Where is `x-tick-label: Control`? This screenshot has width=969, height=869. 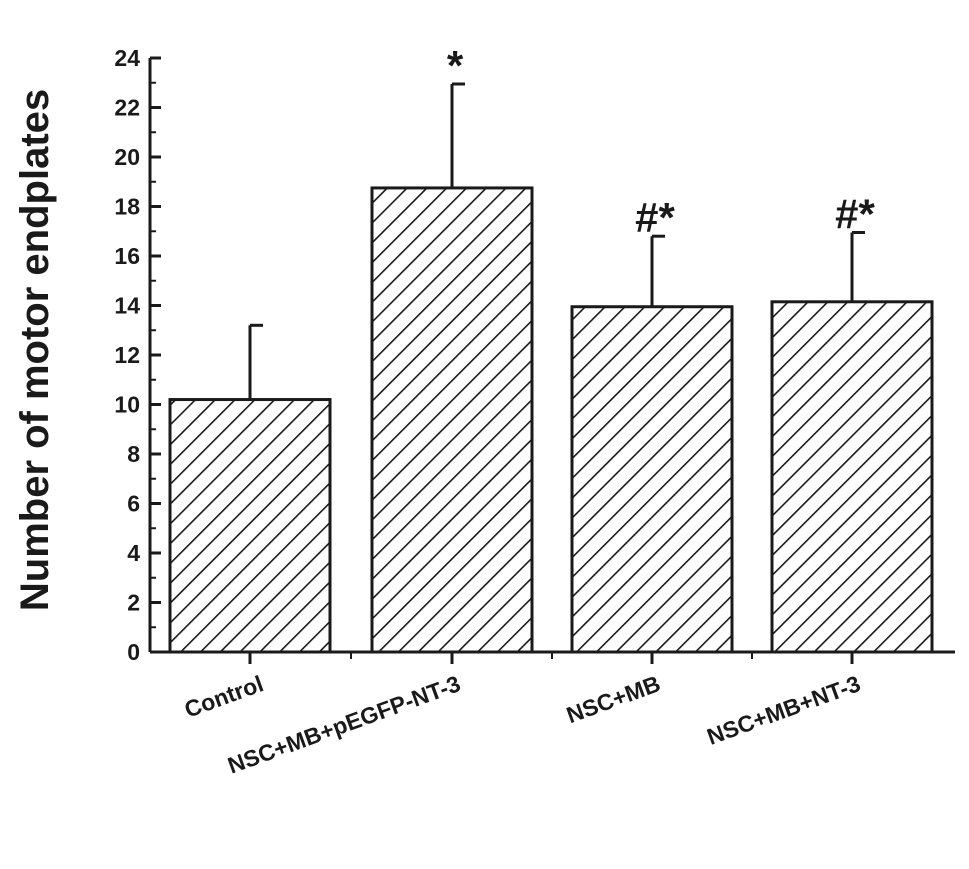 x-tick-label: Control is located at coordinates (224, 696).